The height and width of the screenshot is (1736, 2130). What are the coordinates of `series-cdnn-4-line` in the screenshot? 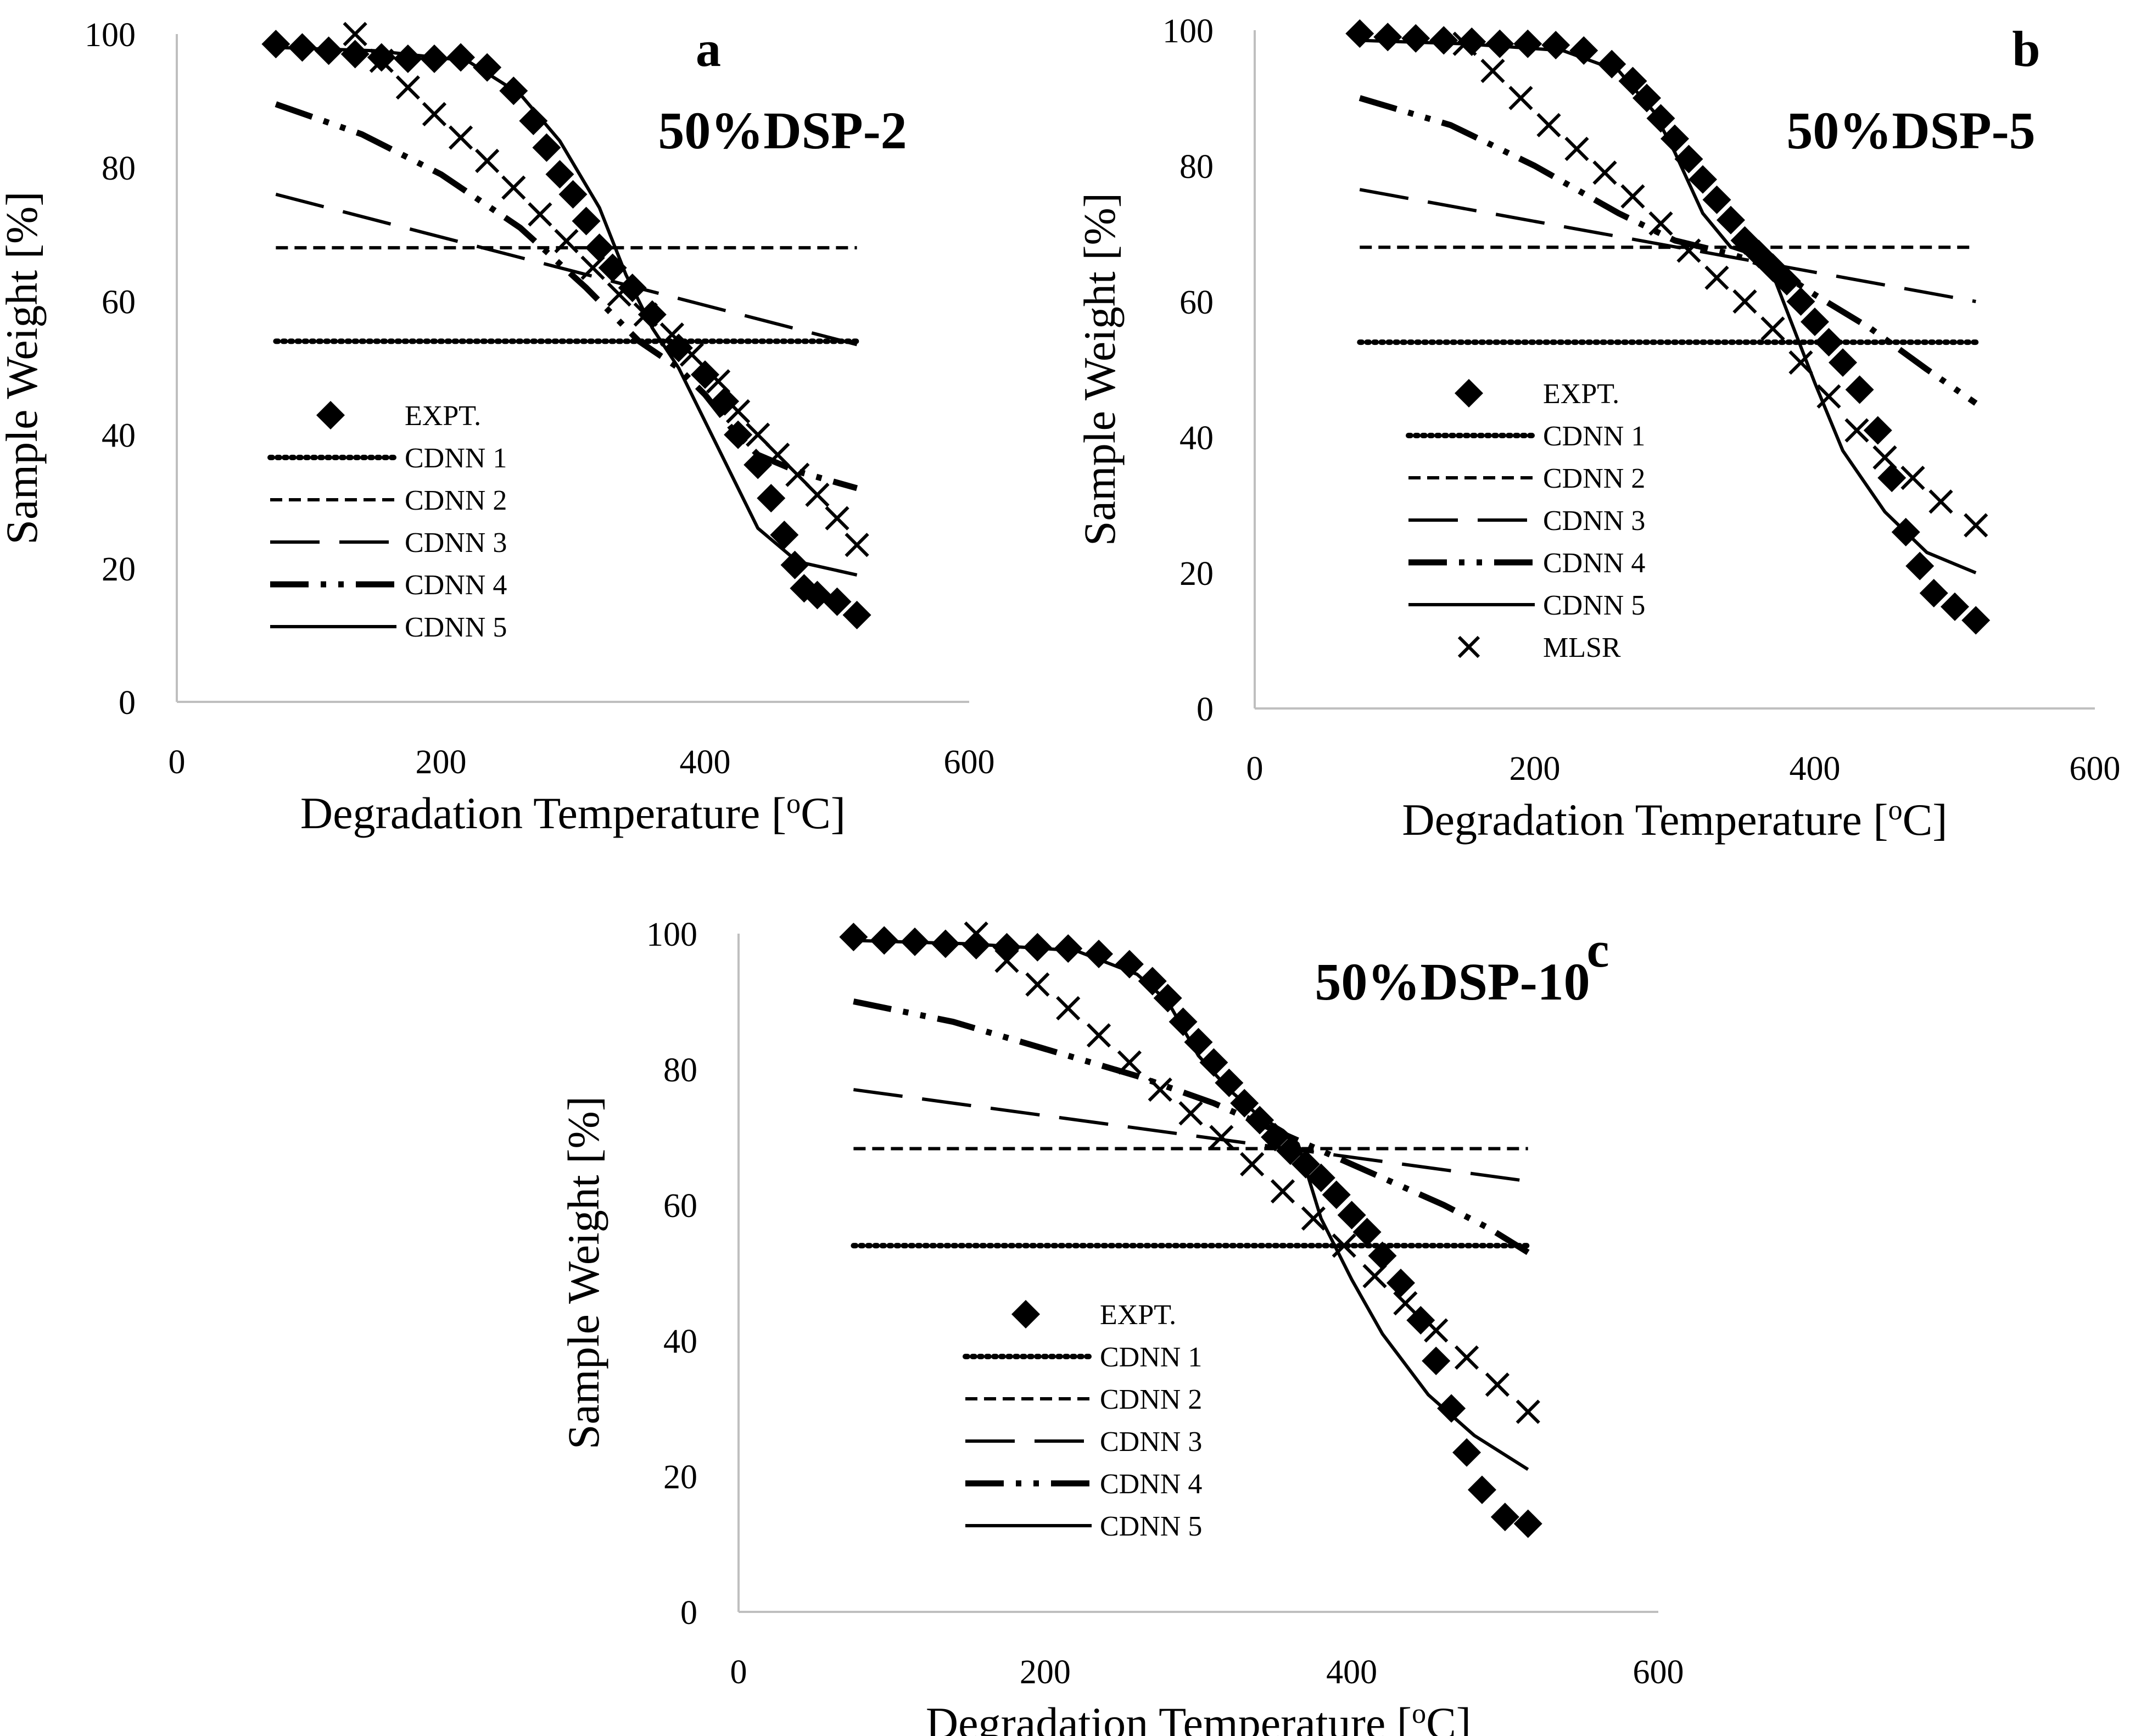 It's located at (567, 296).